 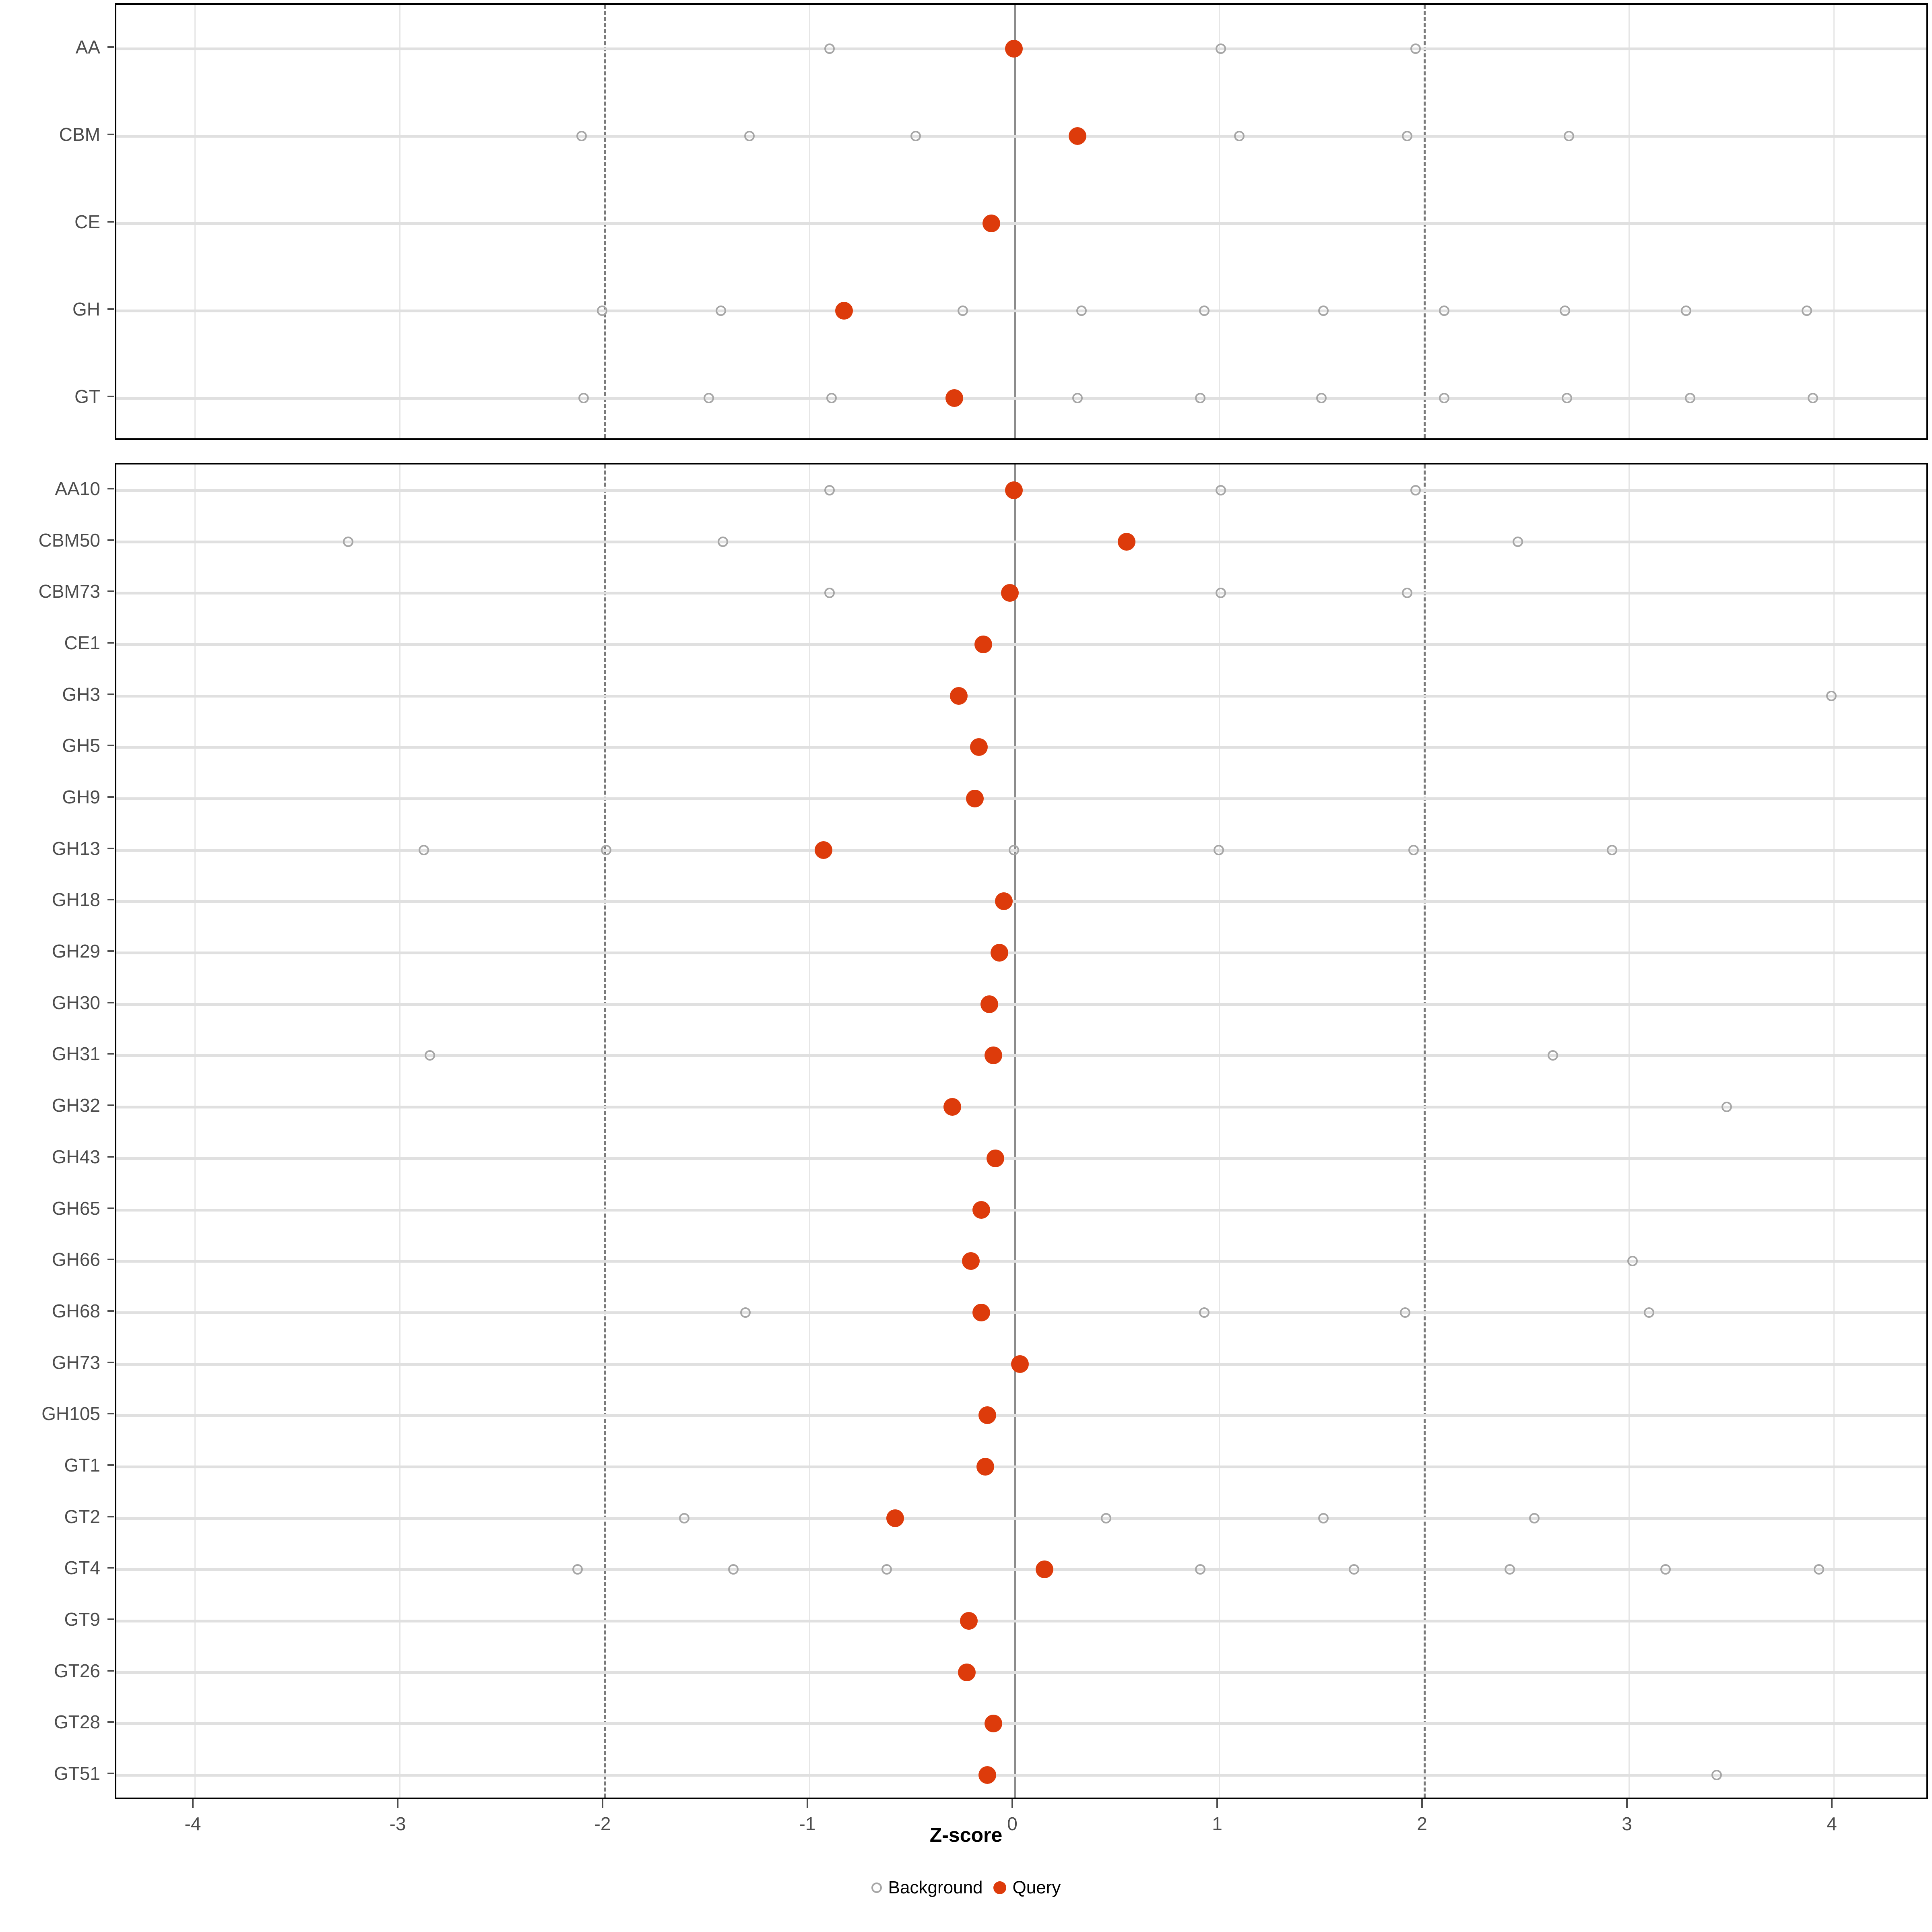 What do you see at coordinates (87, 396) in the screenshot?
I see `y-axis-tick-label: GT` at bounding box center [87, 396].